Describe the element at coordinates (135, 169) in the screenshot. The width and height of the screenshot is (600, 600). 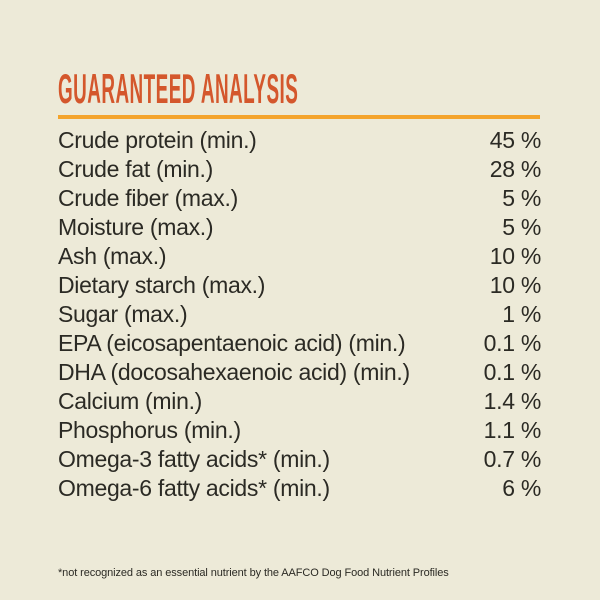
I see `nutrient-label: Crude fat (min.)` at that location.